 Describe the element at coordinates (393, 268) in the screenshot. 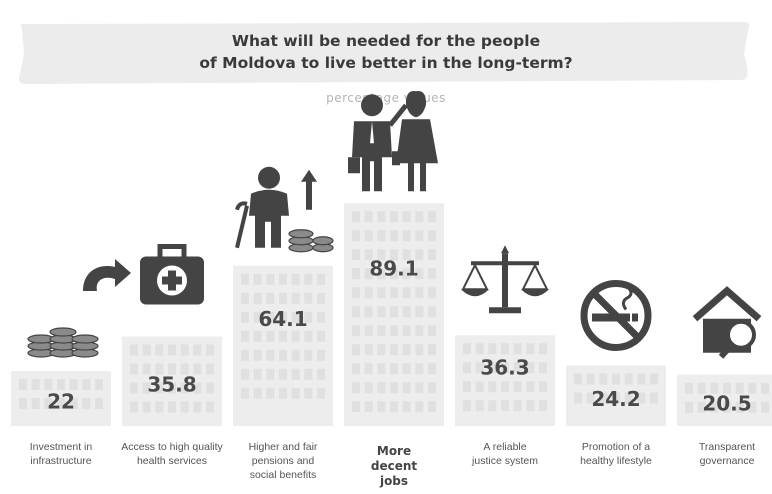

I see `bar-value-label: 89.1` at that location.